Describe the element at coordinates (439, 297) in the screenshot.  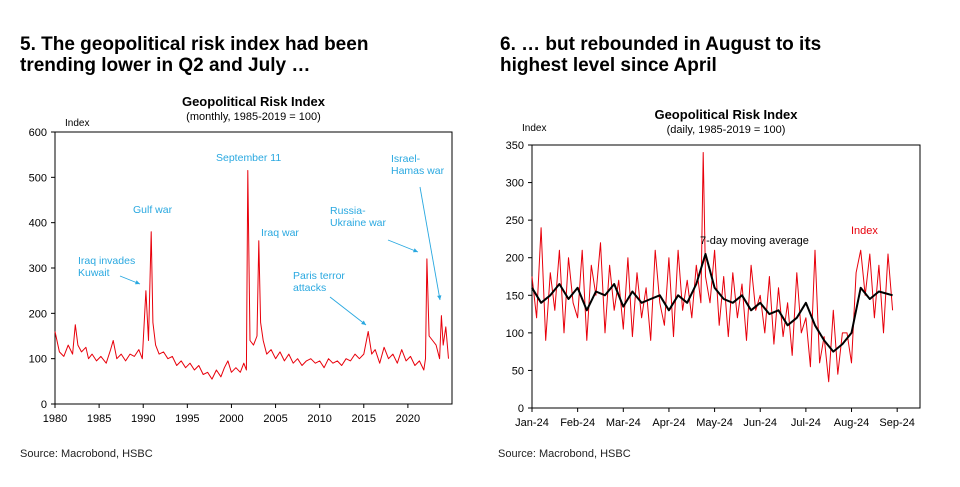
I see `annotation-arrow-israel-head` at that location.